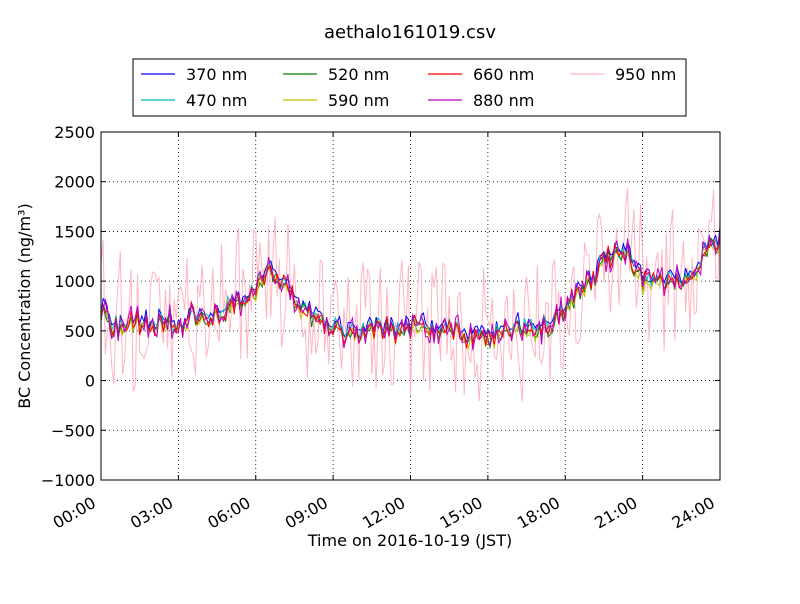 The image size is (800, 604). What do you see at coordinates (73, 430) in the screenshot?
I see `y-tick-label: −500` at bounding box center [73, 430].